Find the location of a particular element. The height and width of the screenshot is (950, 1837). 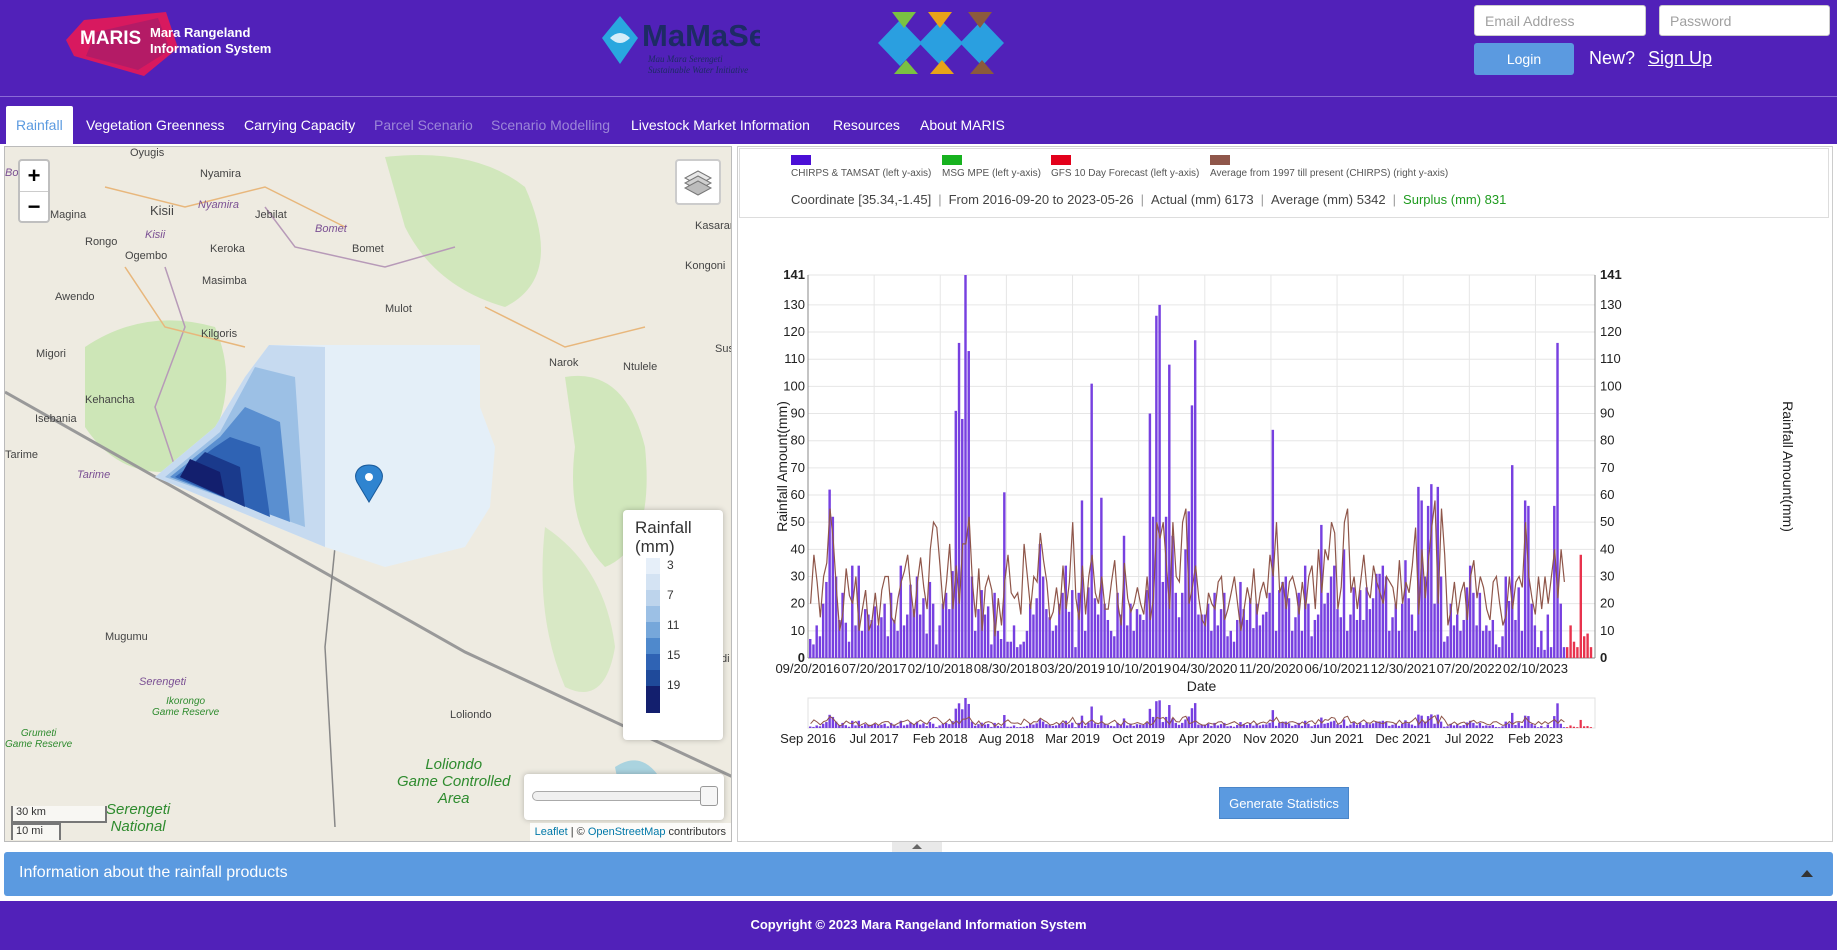

y-tick-label: 141 is located at coordinates (794, 274).